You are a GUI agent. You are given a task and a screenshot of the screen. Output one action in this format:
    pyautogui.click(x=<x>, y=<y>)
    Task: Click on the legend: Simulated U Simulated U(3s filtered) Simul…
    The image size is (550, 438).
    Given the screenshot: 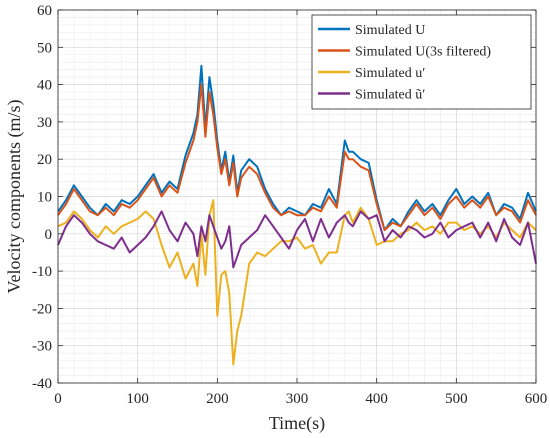 What is the action you would take?
    pyautogui.click(x=421, y=62)
    